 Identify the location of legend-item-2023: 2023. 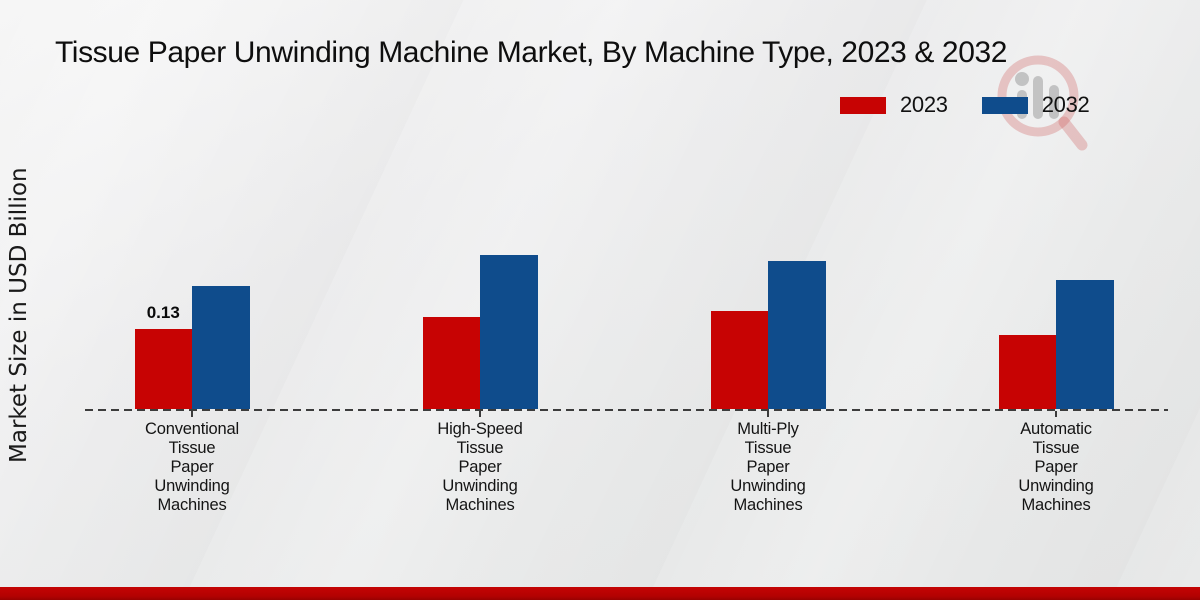
(894, 105).